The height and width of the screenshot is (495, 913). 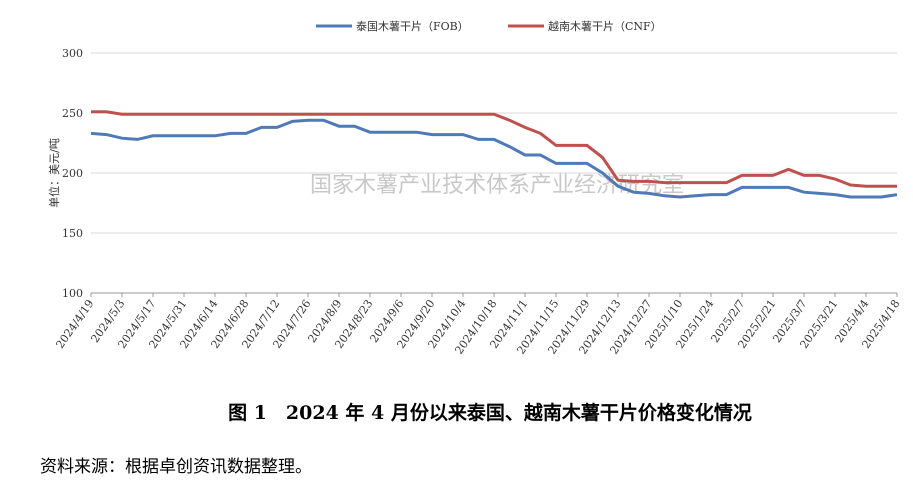 What do you see at coordinates (72, 293) in the screenshot?
I see `y-tick-label: 100` at bounding box center [72, 293].